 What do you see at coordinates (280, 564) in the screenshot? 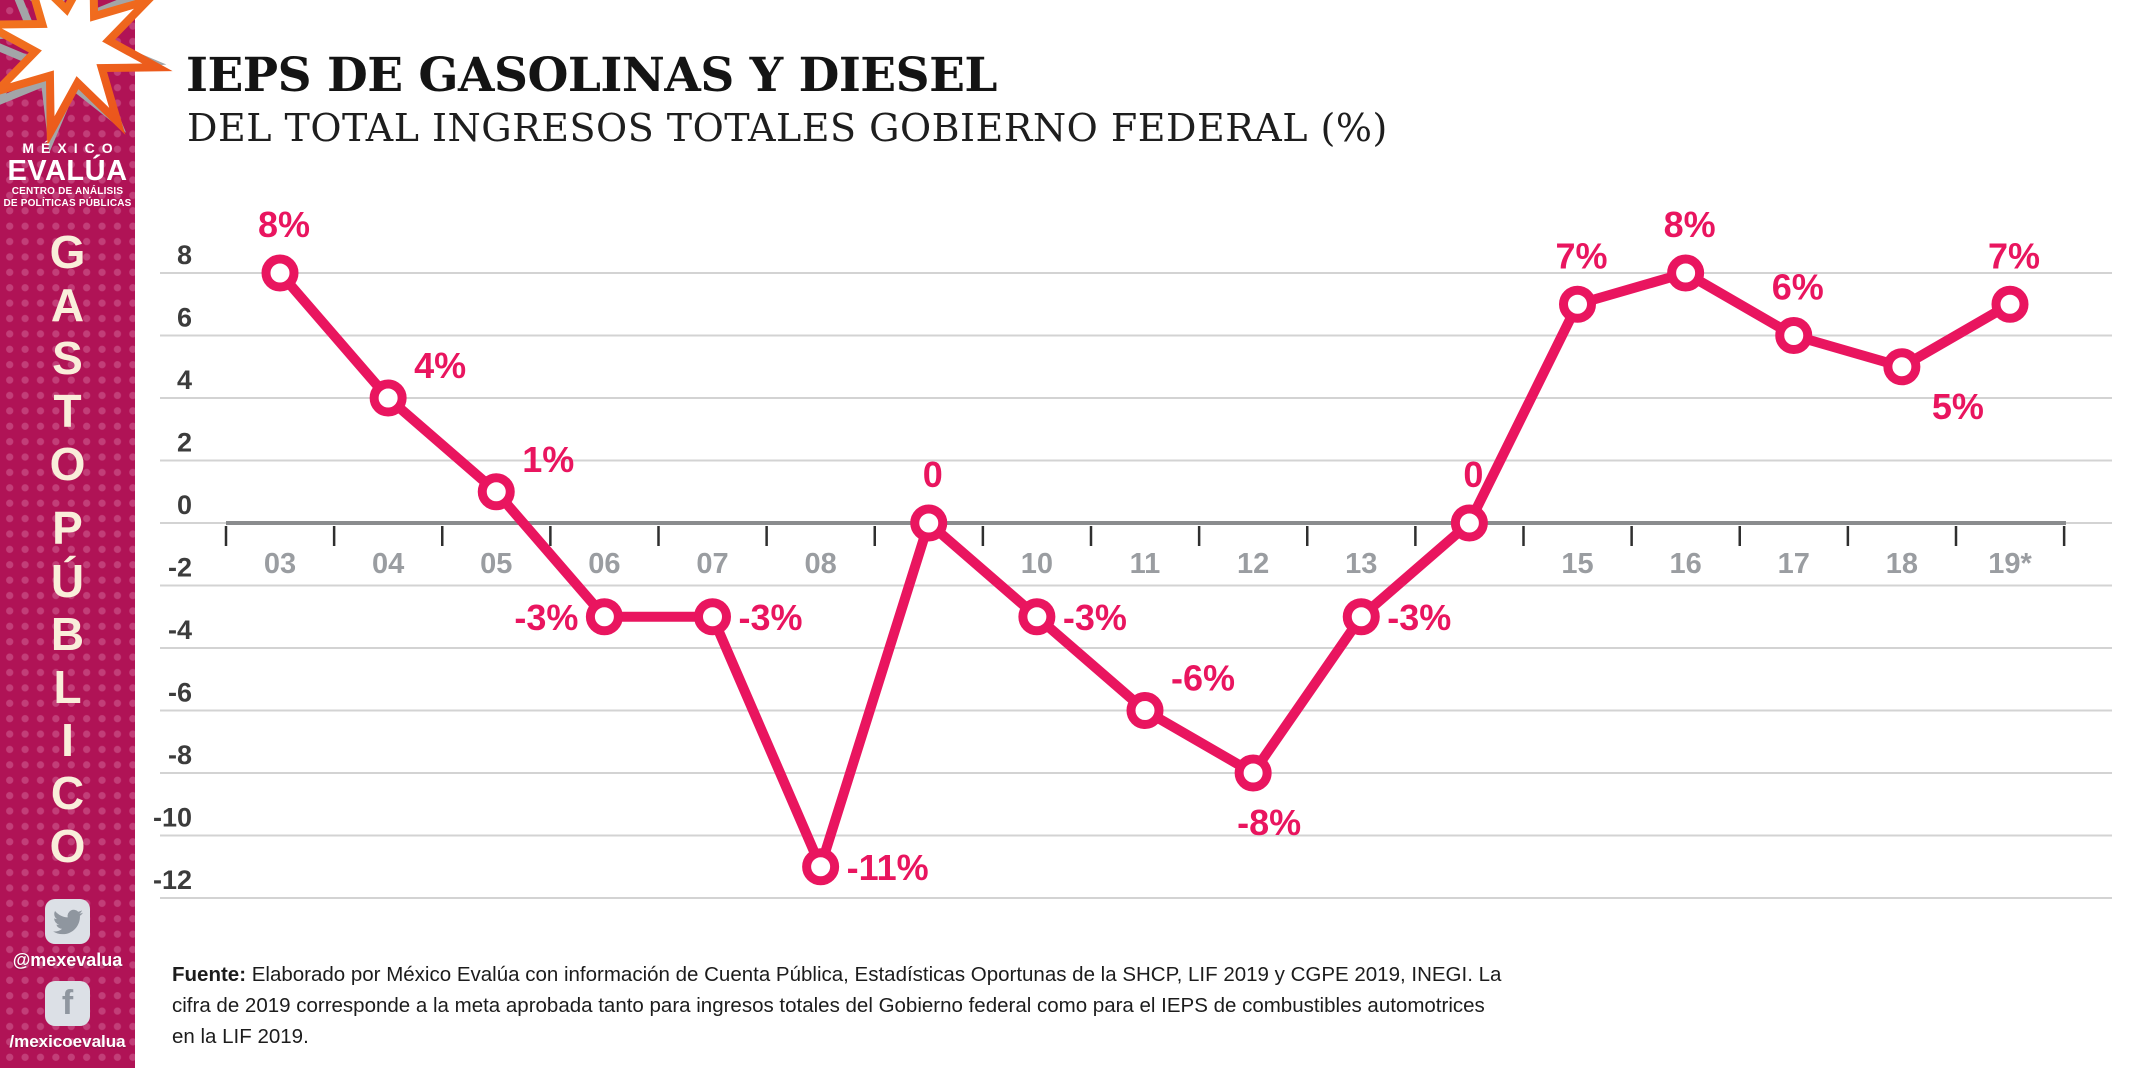
I see `x-tick-label: 03` at bounding box center [280, 564].